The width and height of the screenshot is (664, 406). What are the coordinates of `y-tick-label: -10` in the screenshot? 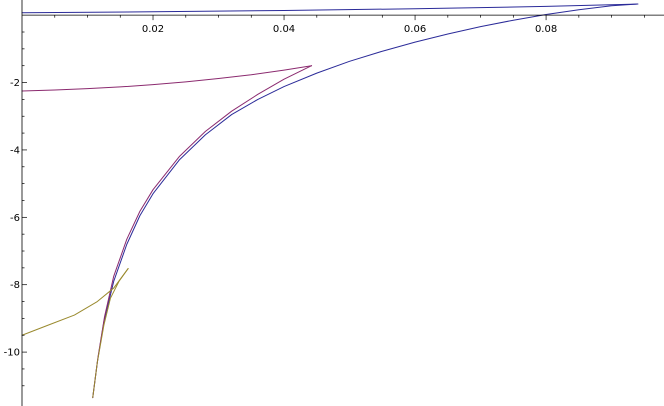 It's located at (12, 353).